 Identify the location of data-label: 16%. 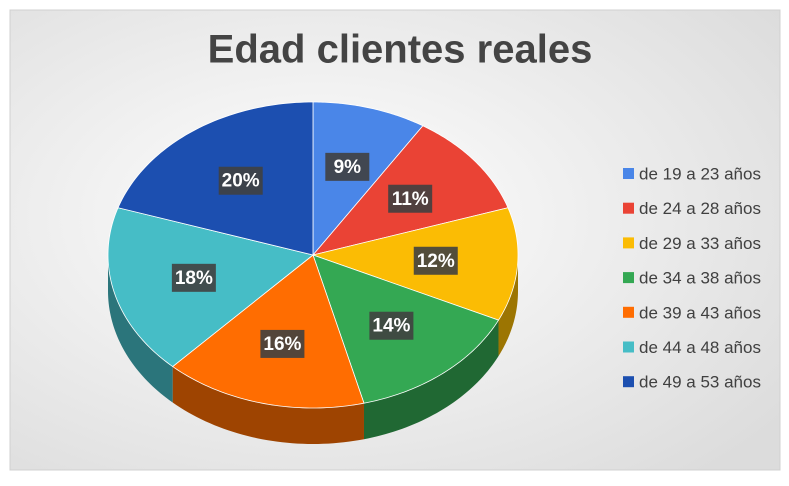
(282, 344).